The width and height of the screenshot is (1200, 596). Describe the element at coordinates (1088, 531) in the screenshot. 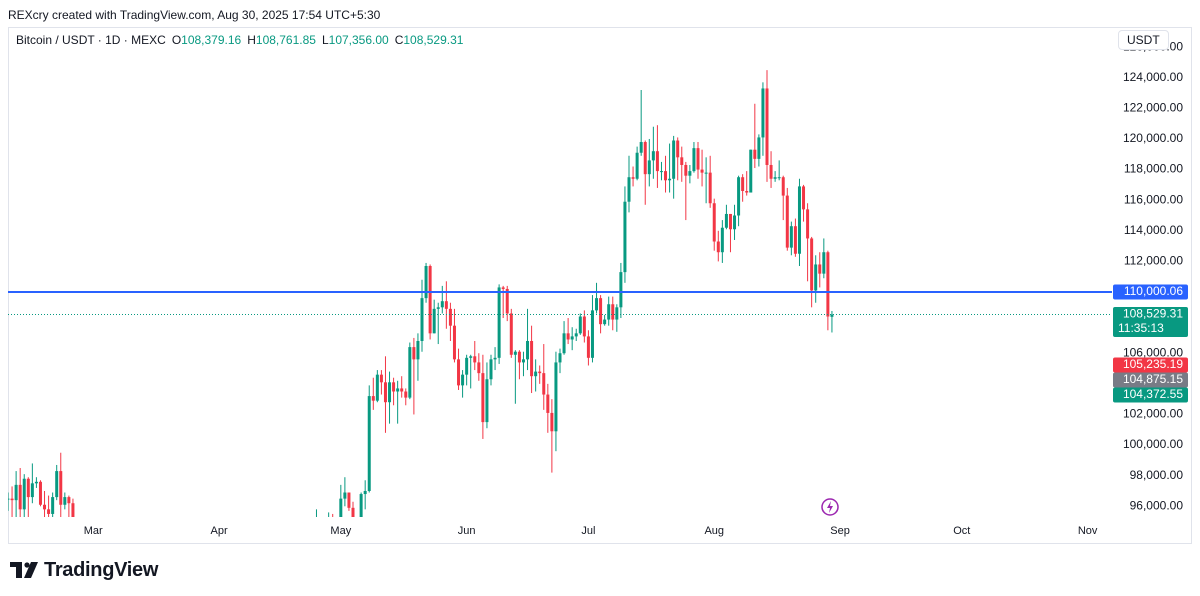

I see `x-tick-label: Nov` at that location.